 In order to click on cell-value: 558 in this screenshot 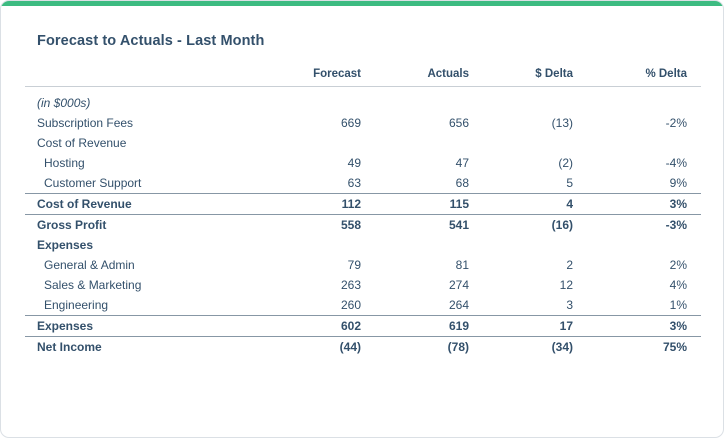, I will do `click(306, 224)`.